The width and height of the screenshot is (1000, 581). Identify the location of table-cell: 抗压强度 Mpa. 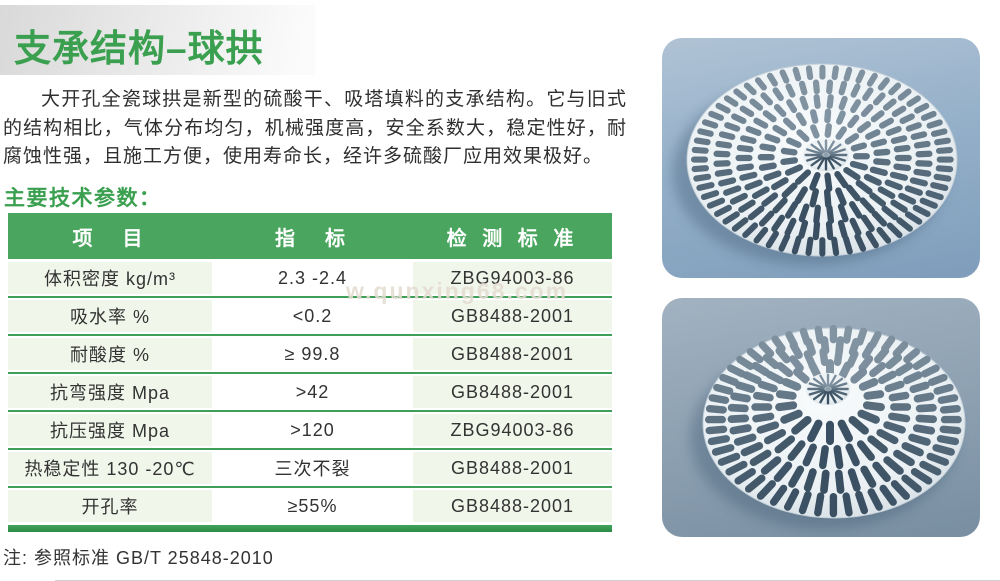
(110, 430).